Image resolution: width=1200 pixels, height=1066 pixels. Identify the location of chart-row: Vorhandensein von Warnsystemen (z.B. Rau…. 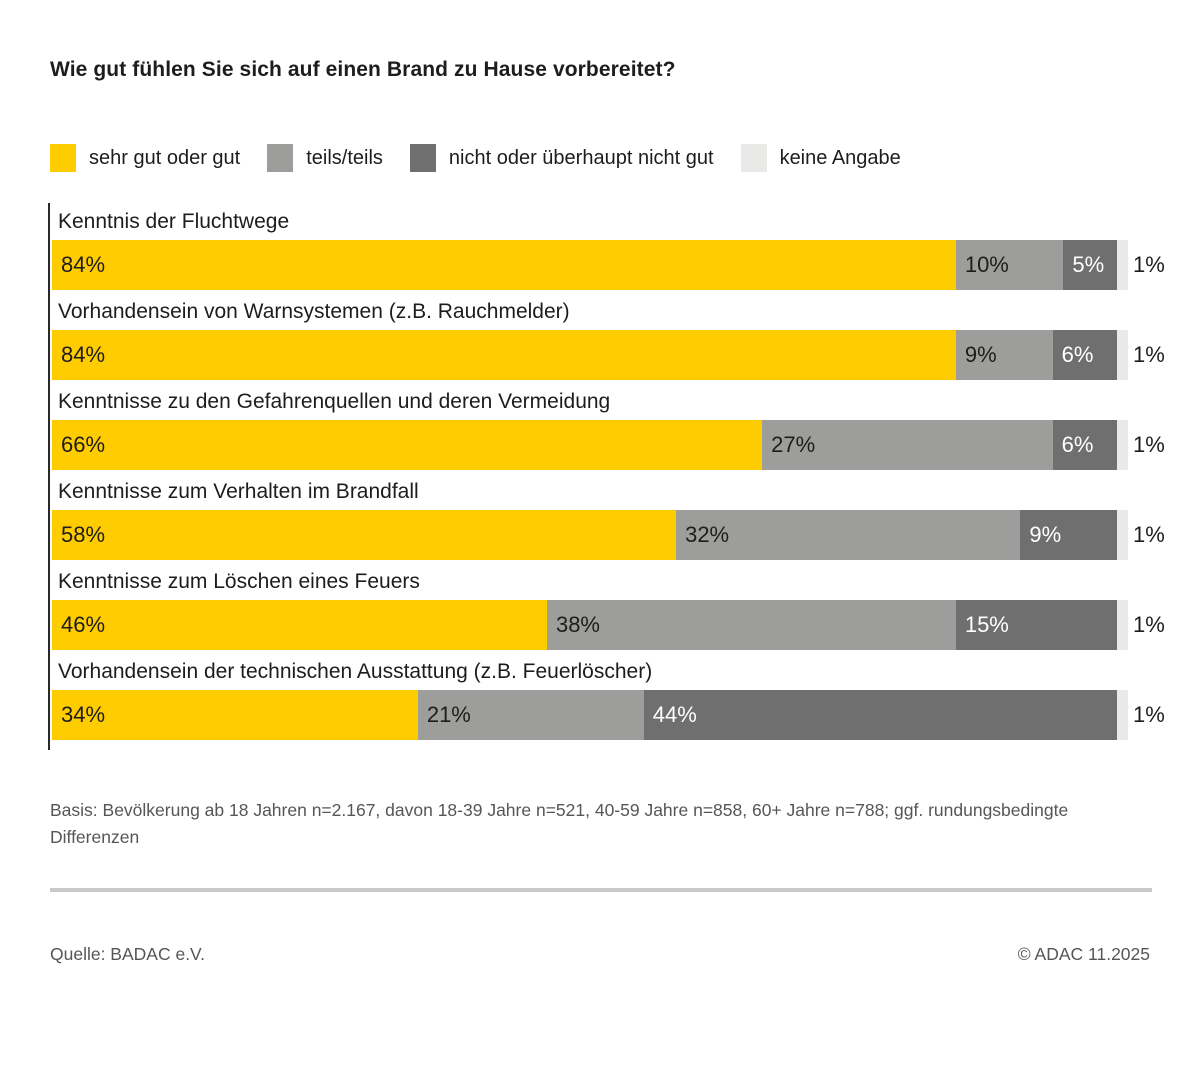
(608, 338).